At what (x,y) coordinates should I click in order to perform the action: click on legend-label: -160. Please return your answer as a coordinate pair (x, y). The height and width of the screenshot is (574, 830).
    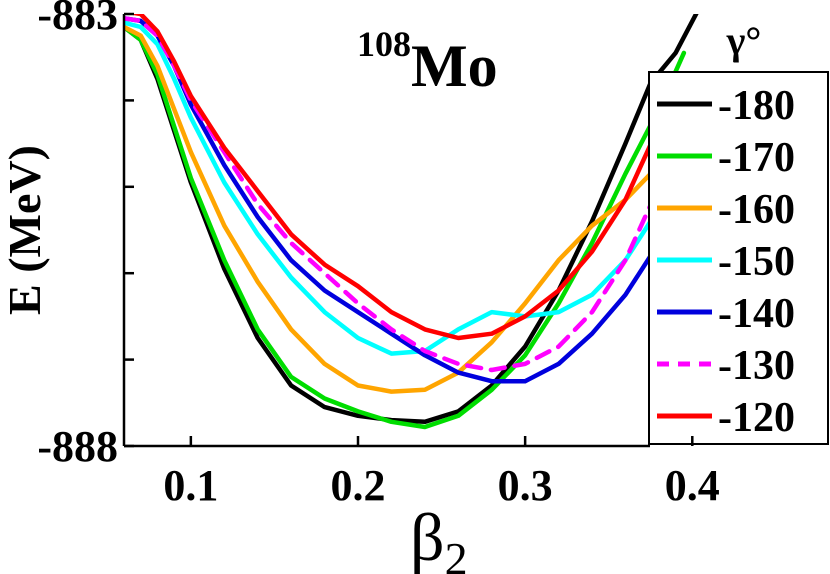
    Looking at the image, I should click on (756, 210).